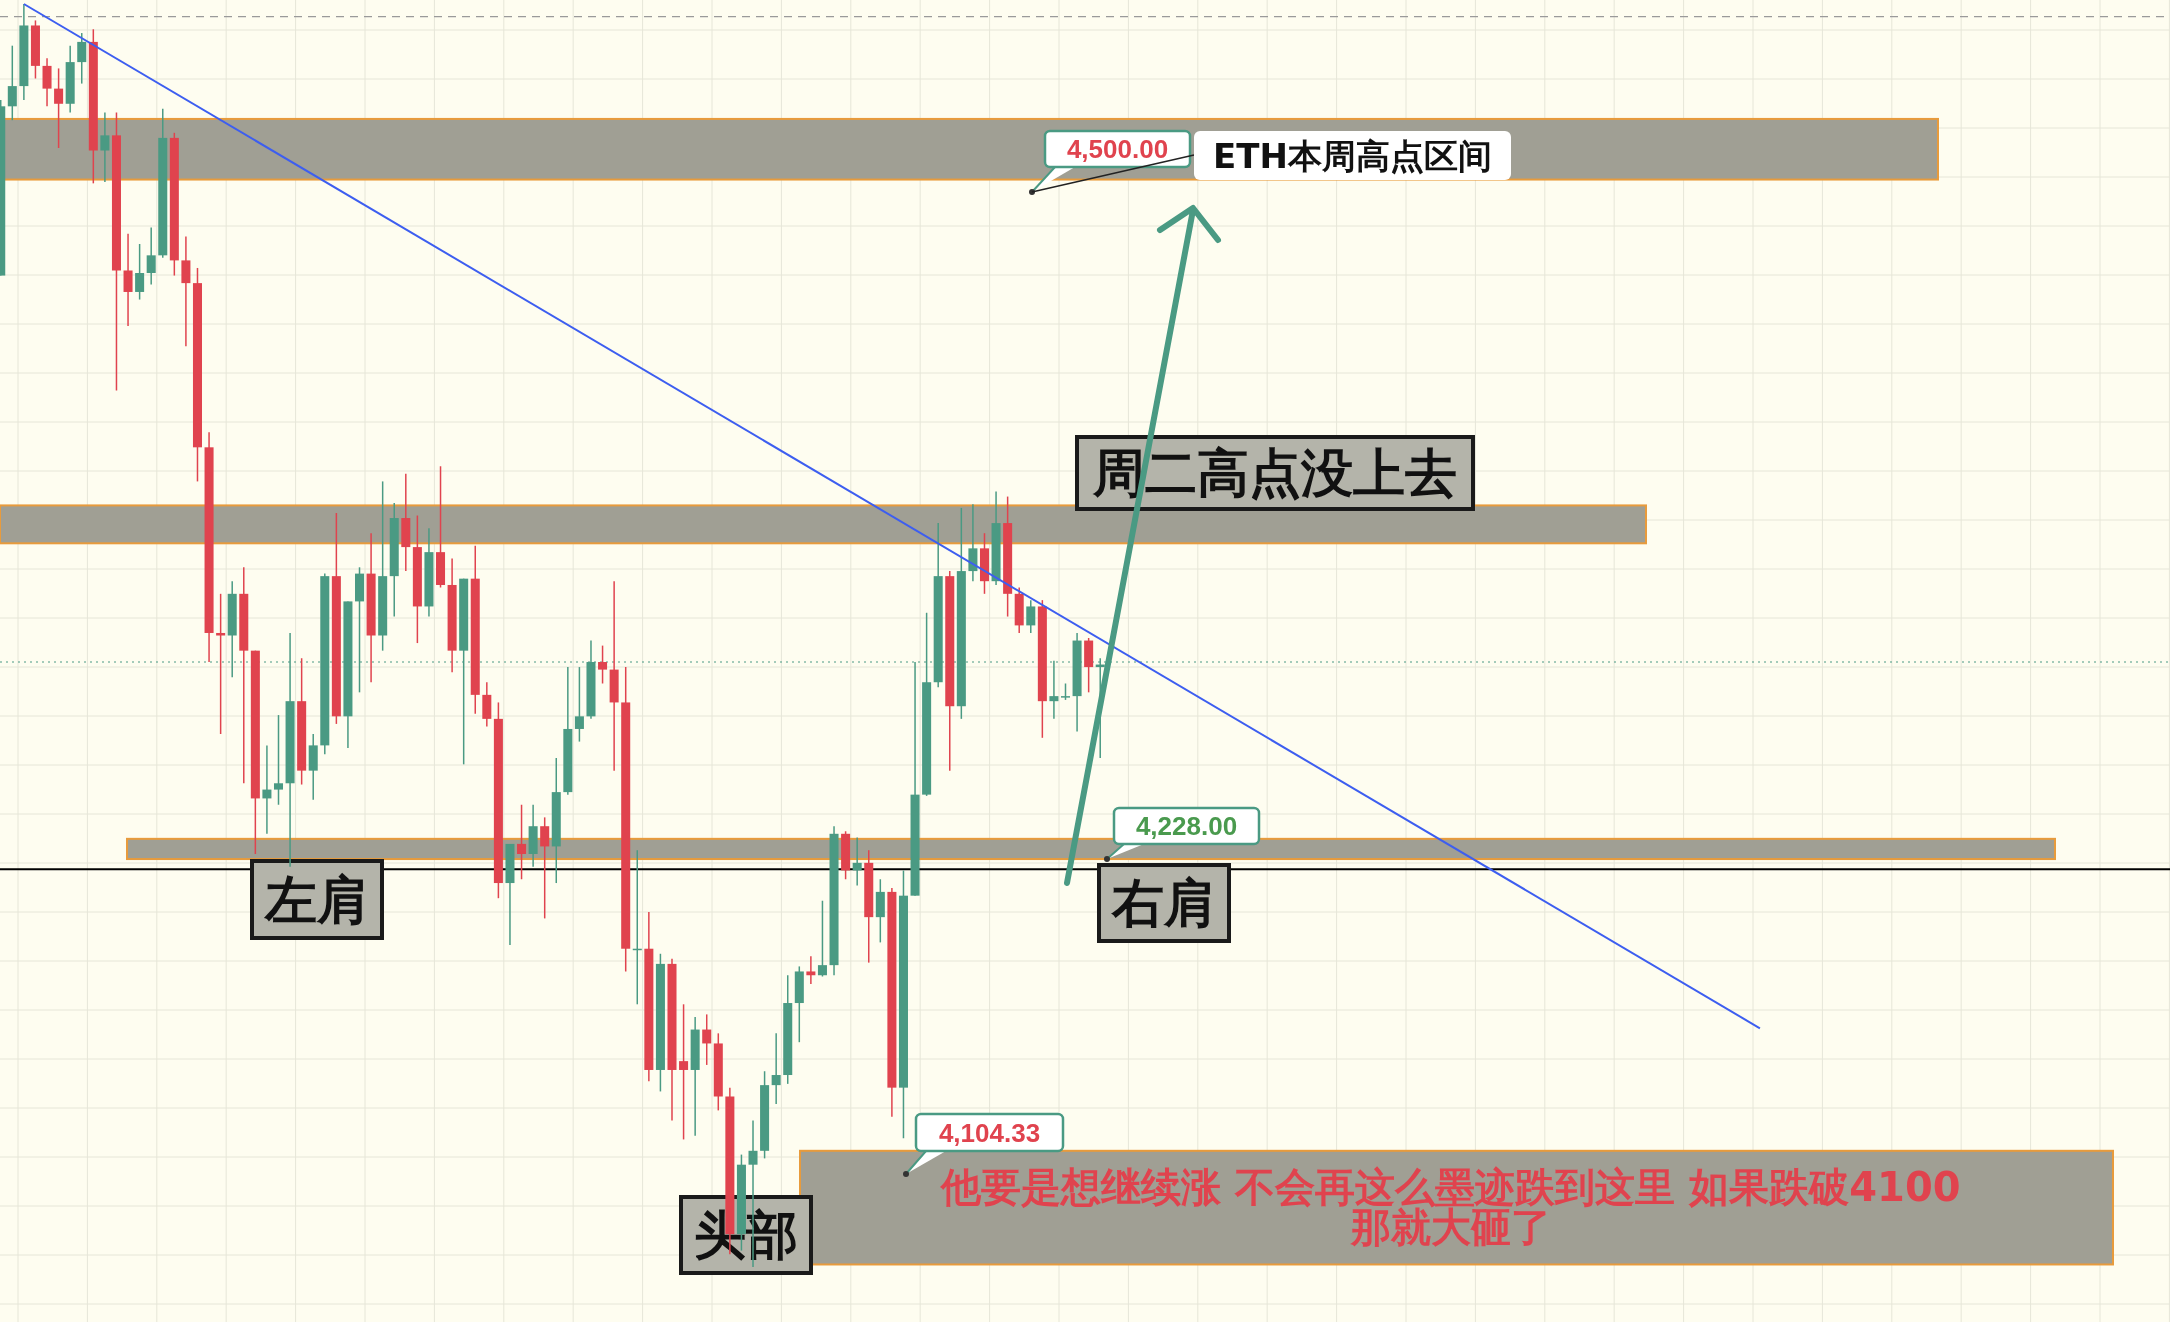 This screenshot has height=1322, width=2170. What do you see at coordinates (1117, 149) in the screenshot?
I see `annotation: 4,500.00` at bounding box center [1117, 149].